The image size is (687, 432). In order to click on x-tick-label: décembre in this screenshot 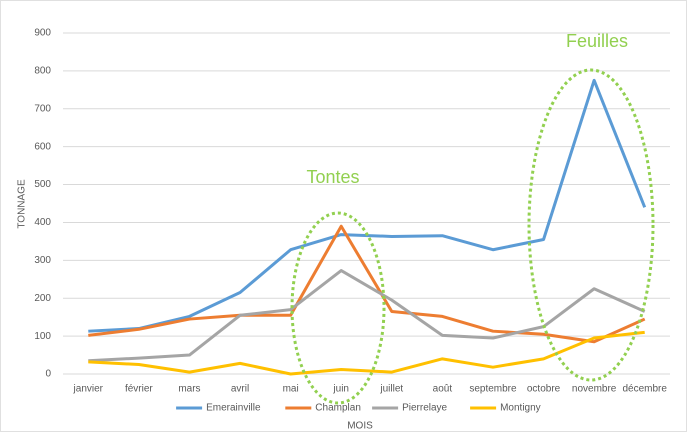, I will do `click(644, 389)`.